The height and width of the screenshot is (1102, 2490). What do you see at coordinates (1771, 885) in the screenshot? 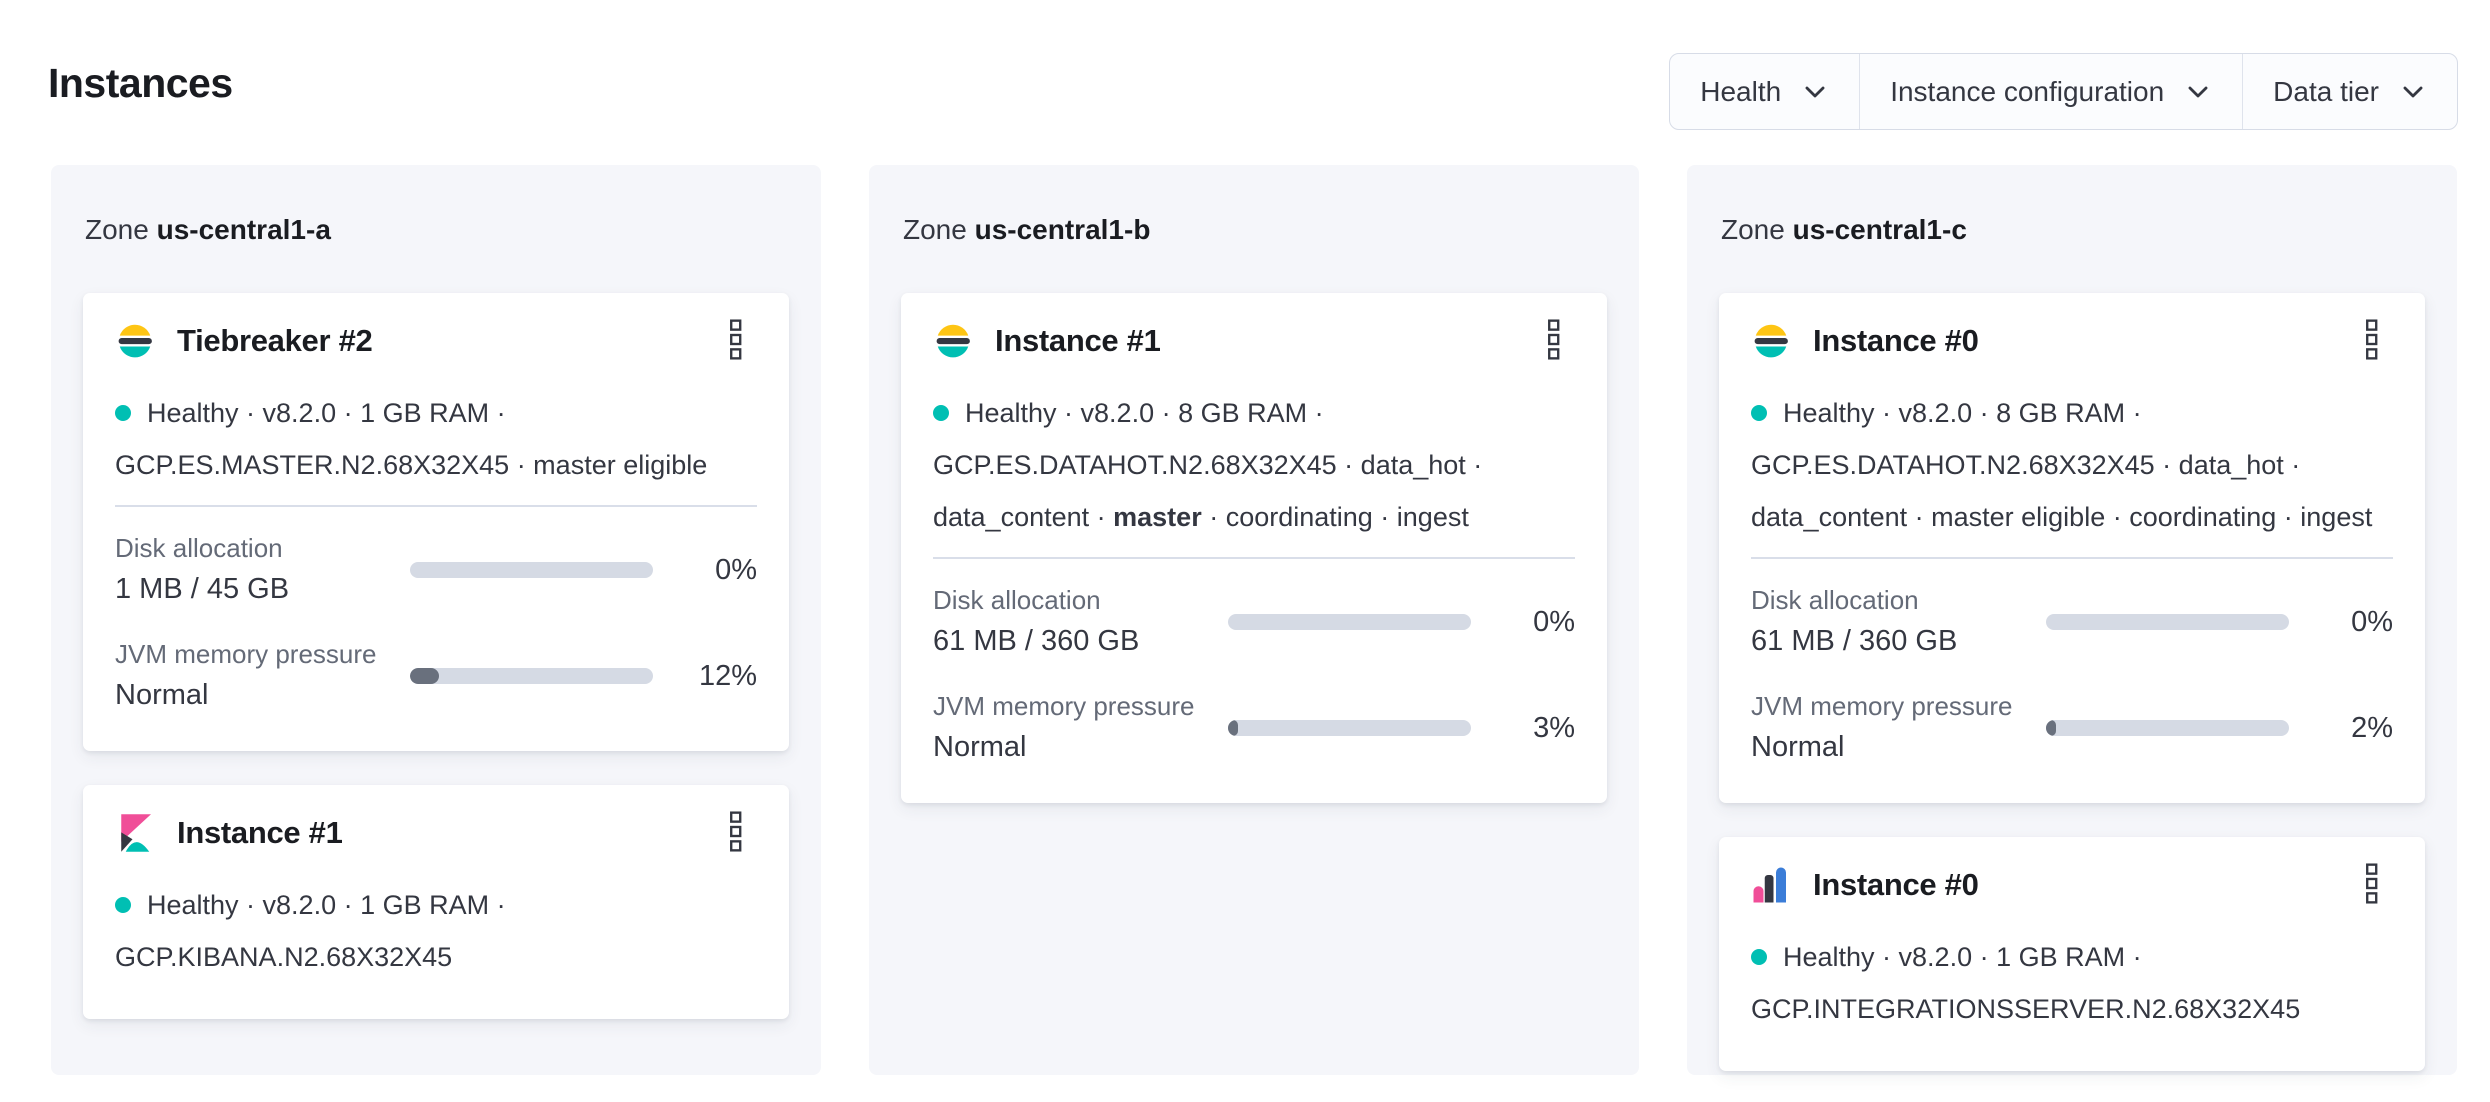
I see `integrations-server-logo-icon` at bounding box center [1771, 885].